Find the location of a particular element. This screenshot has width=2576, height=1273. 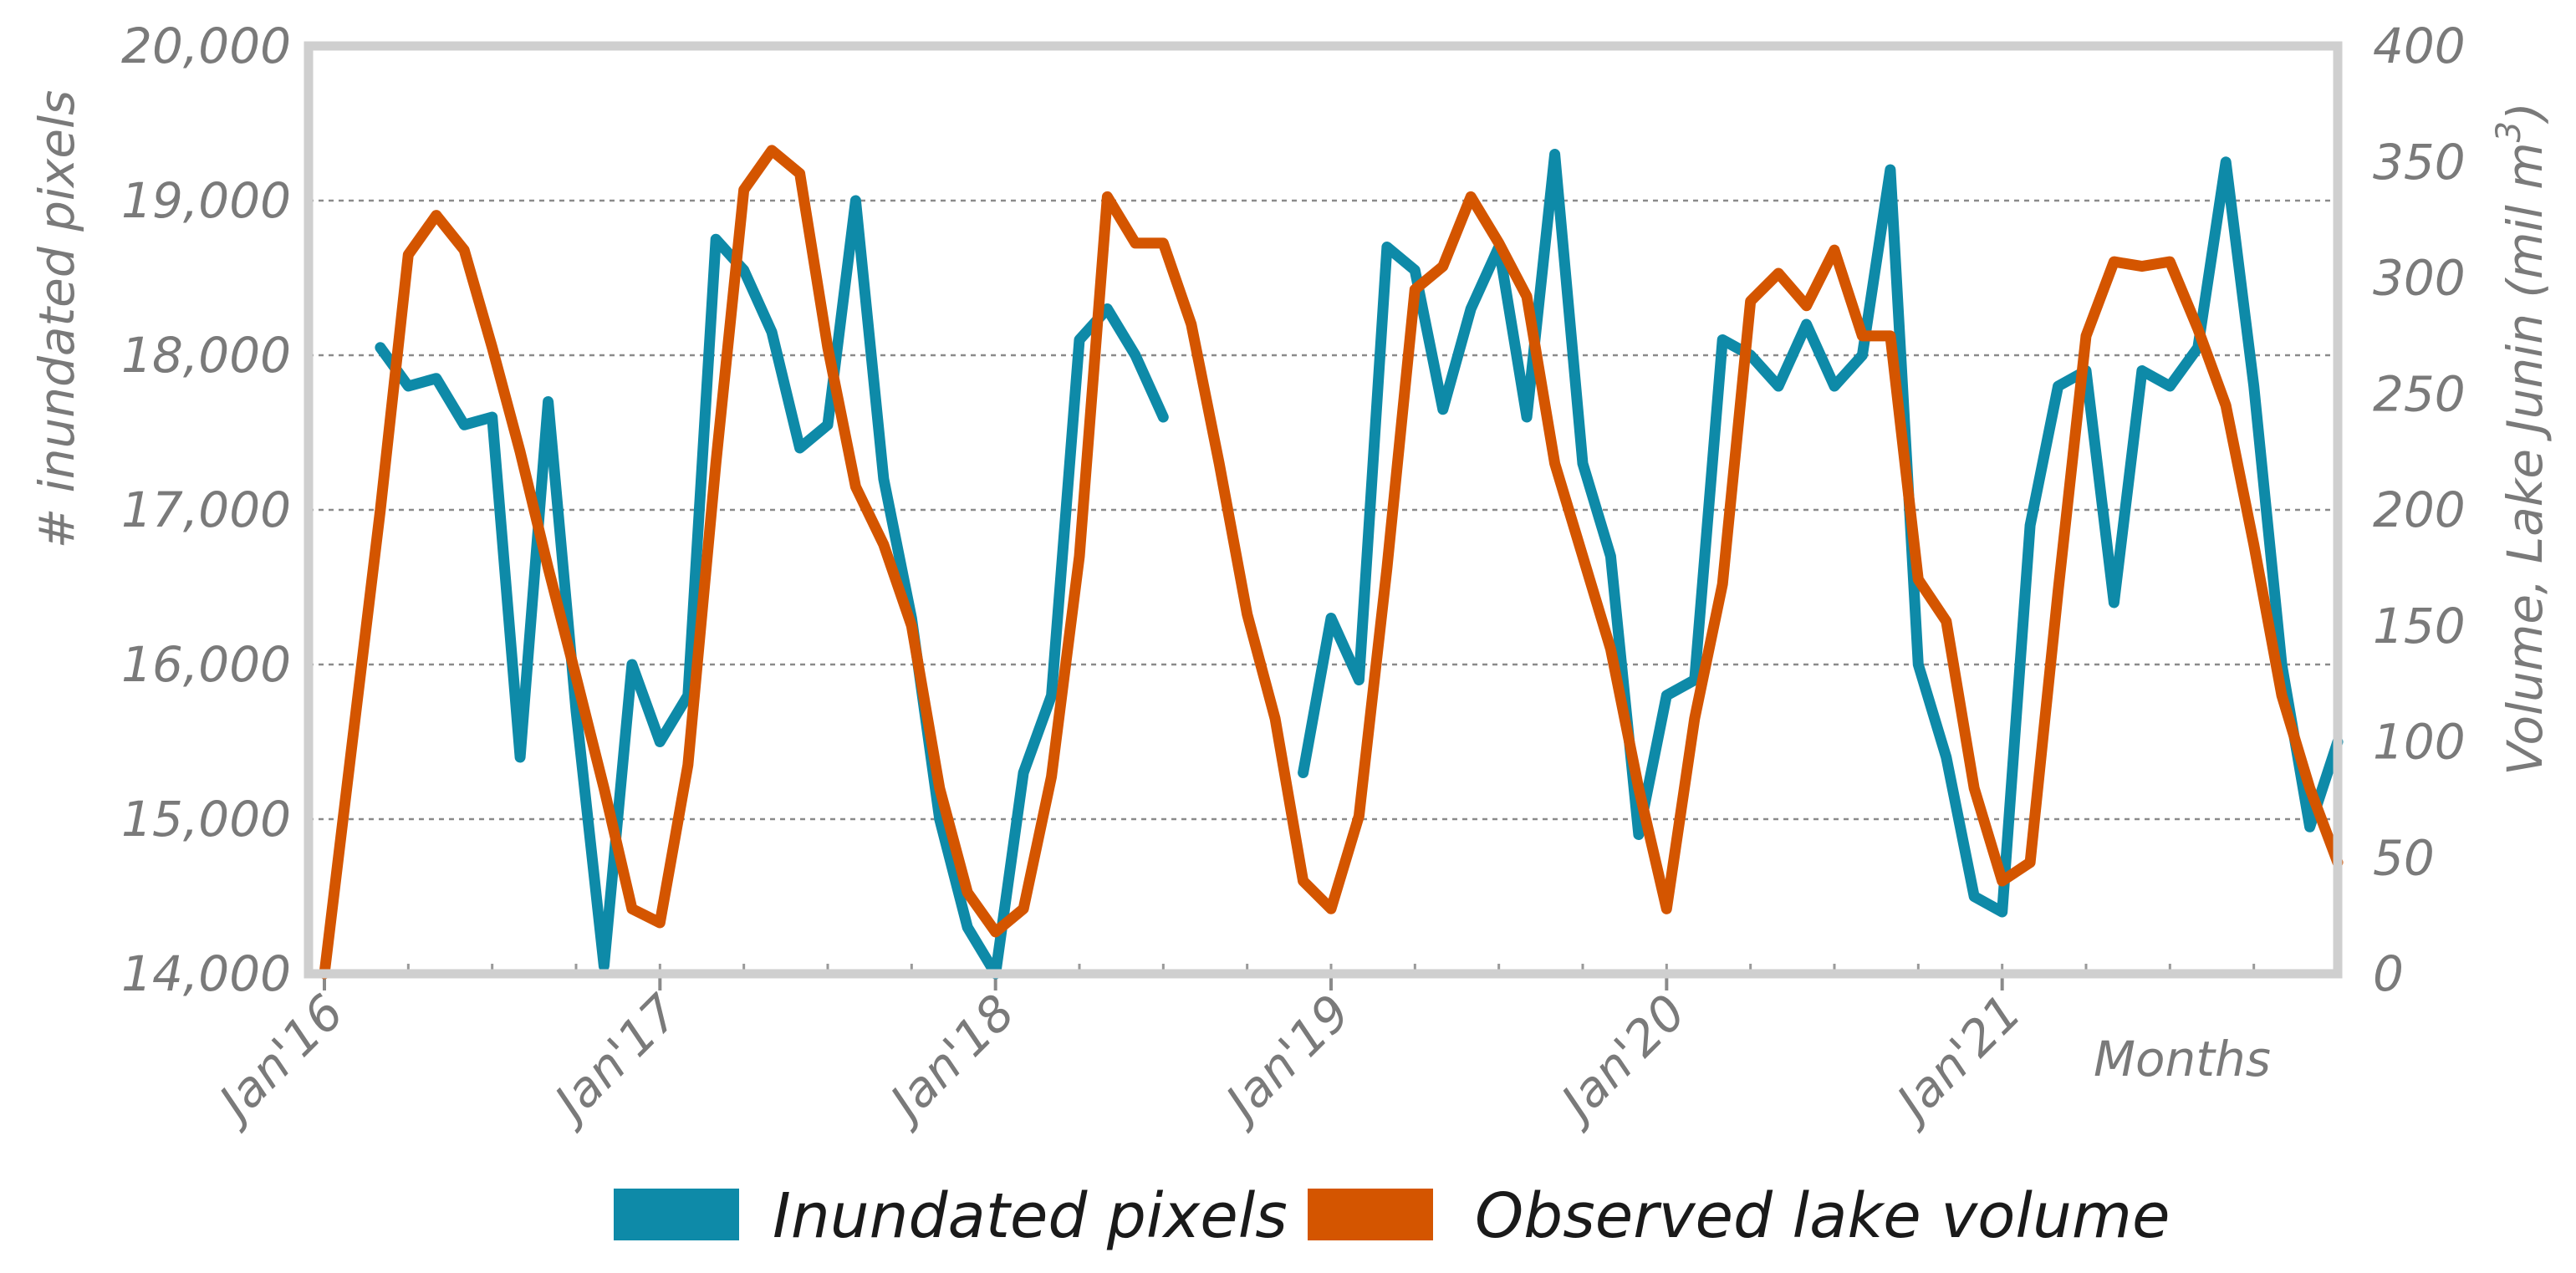

y-right-tick-label: 50 is located at coordinates (2404, 857).